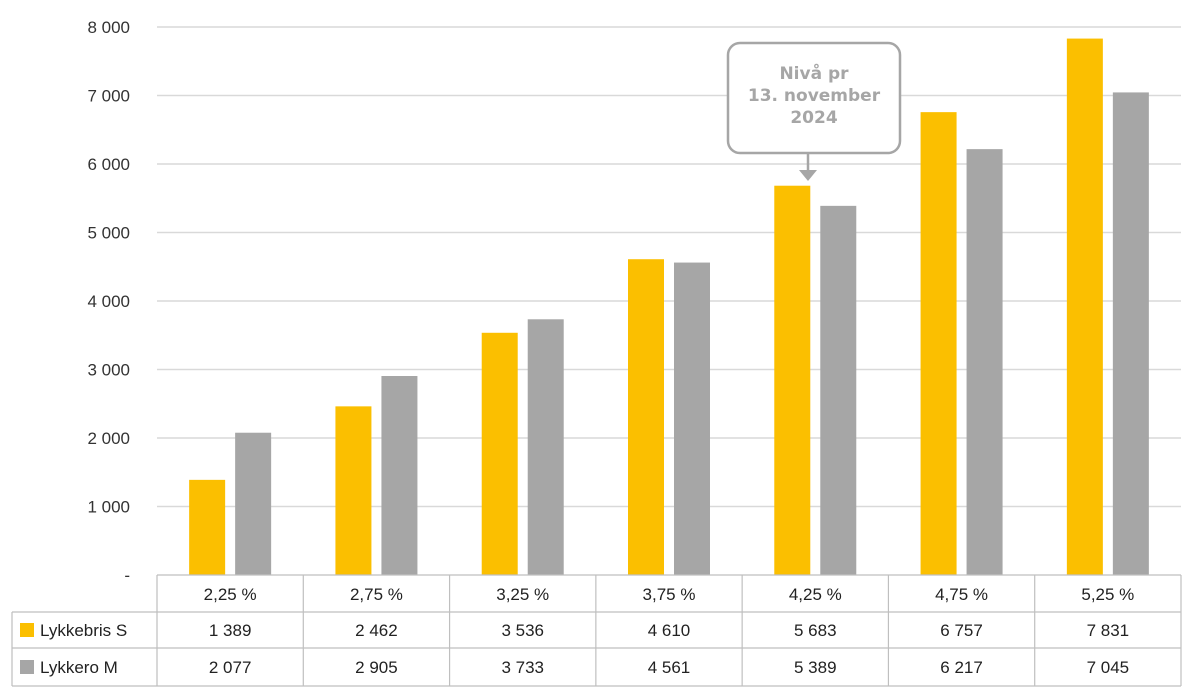 This screenshot has width=1195, height=689. I want to click on table-value: 1 389, so click(230, 630).